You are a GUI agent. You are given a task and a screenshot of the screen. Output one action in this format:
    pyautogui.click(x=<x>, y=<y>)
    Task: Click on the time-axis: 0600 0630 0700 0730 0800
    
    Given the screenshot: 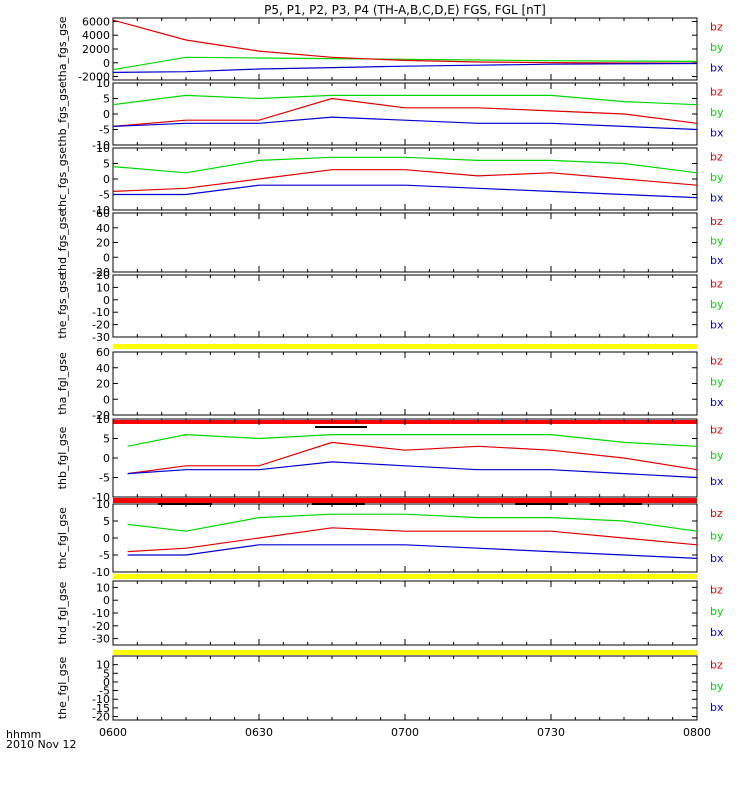 What is the action you would take?
    pyautogui.click(x=405, y=732)
    